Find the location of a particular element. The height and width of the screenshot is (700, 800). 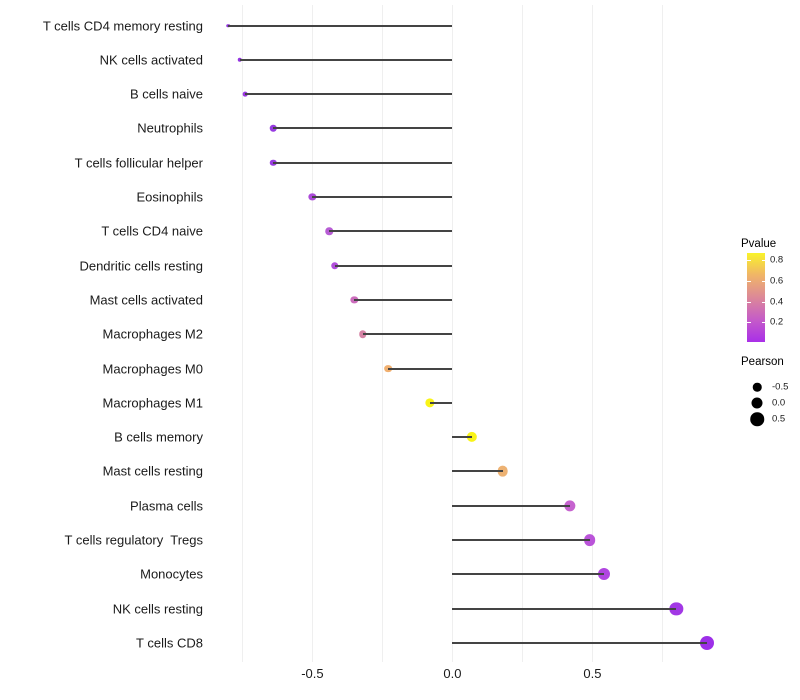

y-axis-category-label: T cells CD8 is located at coordinates (169, 643).